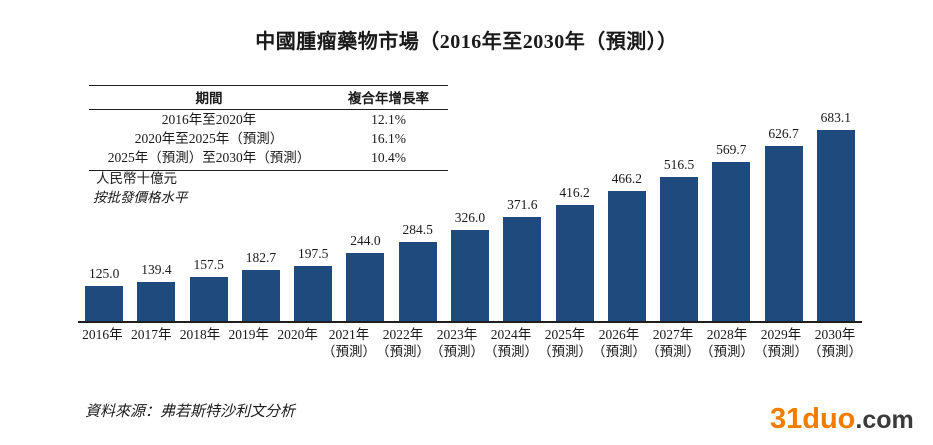 The image size is (933, 445). What do you see at coordinates (349, 343) in the screenshot?
I see `x-axis-label: 2021年 （預測）` at bounding box center [349, 343].